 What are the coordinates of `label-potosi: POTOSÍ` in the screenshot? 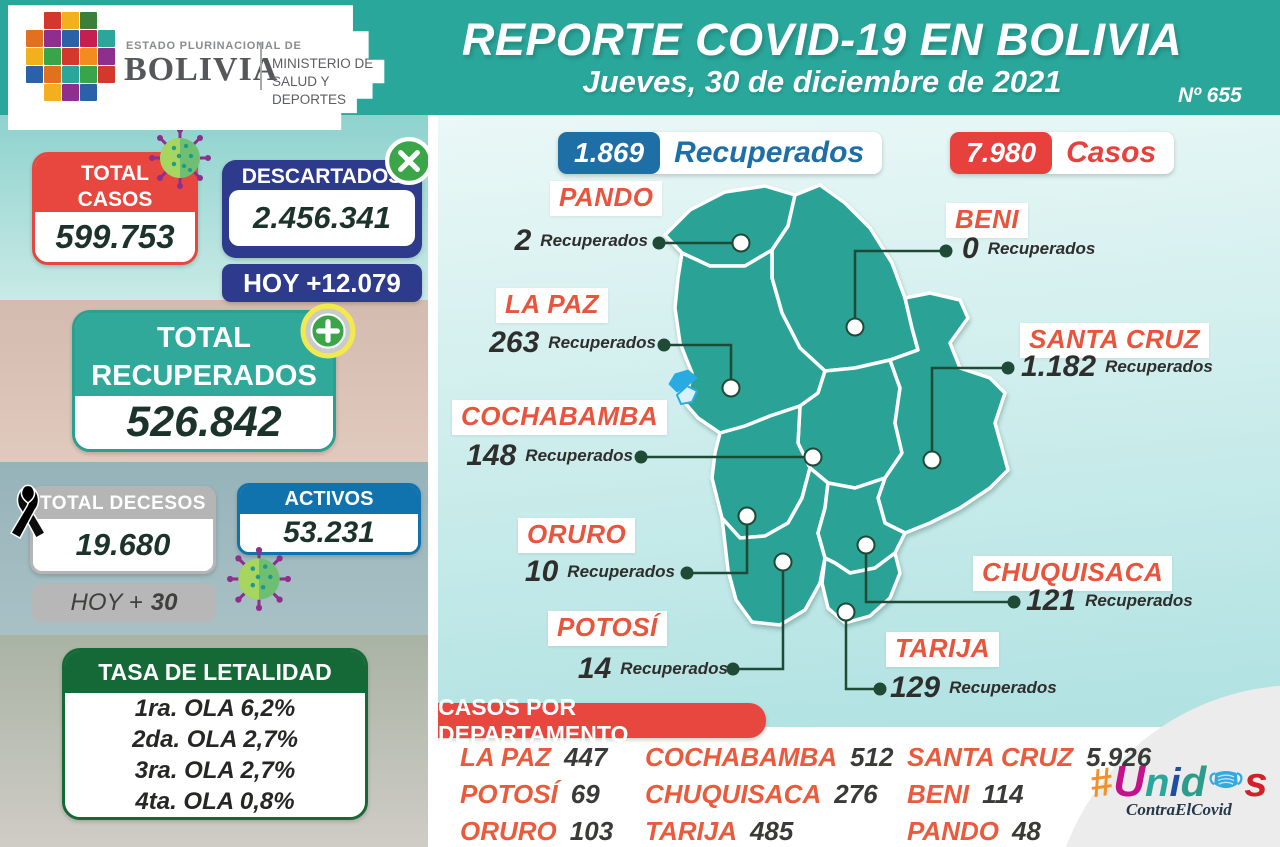 It's located at (607, 628).